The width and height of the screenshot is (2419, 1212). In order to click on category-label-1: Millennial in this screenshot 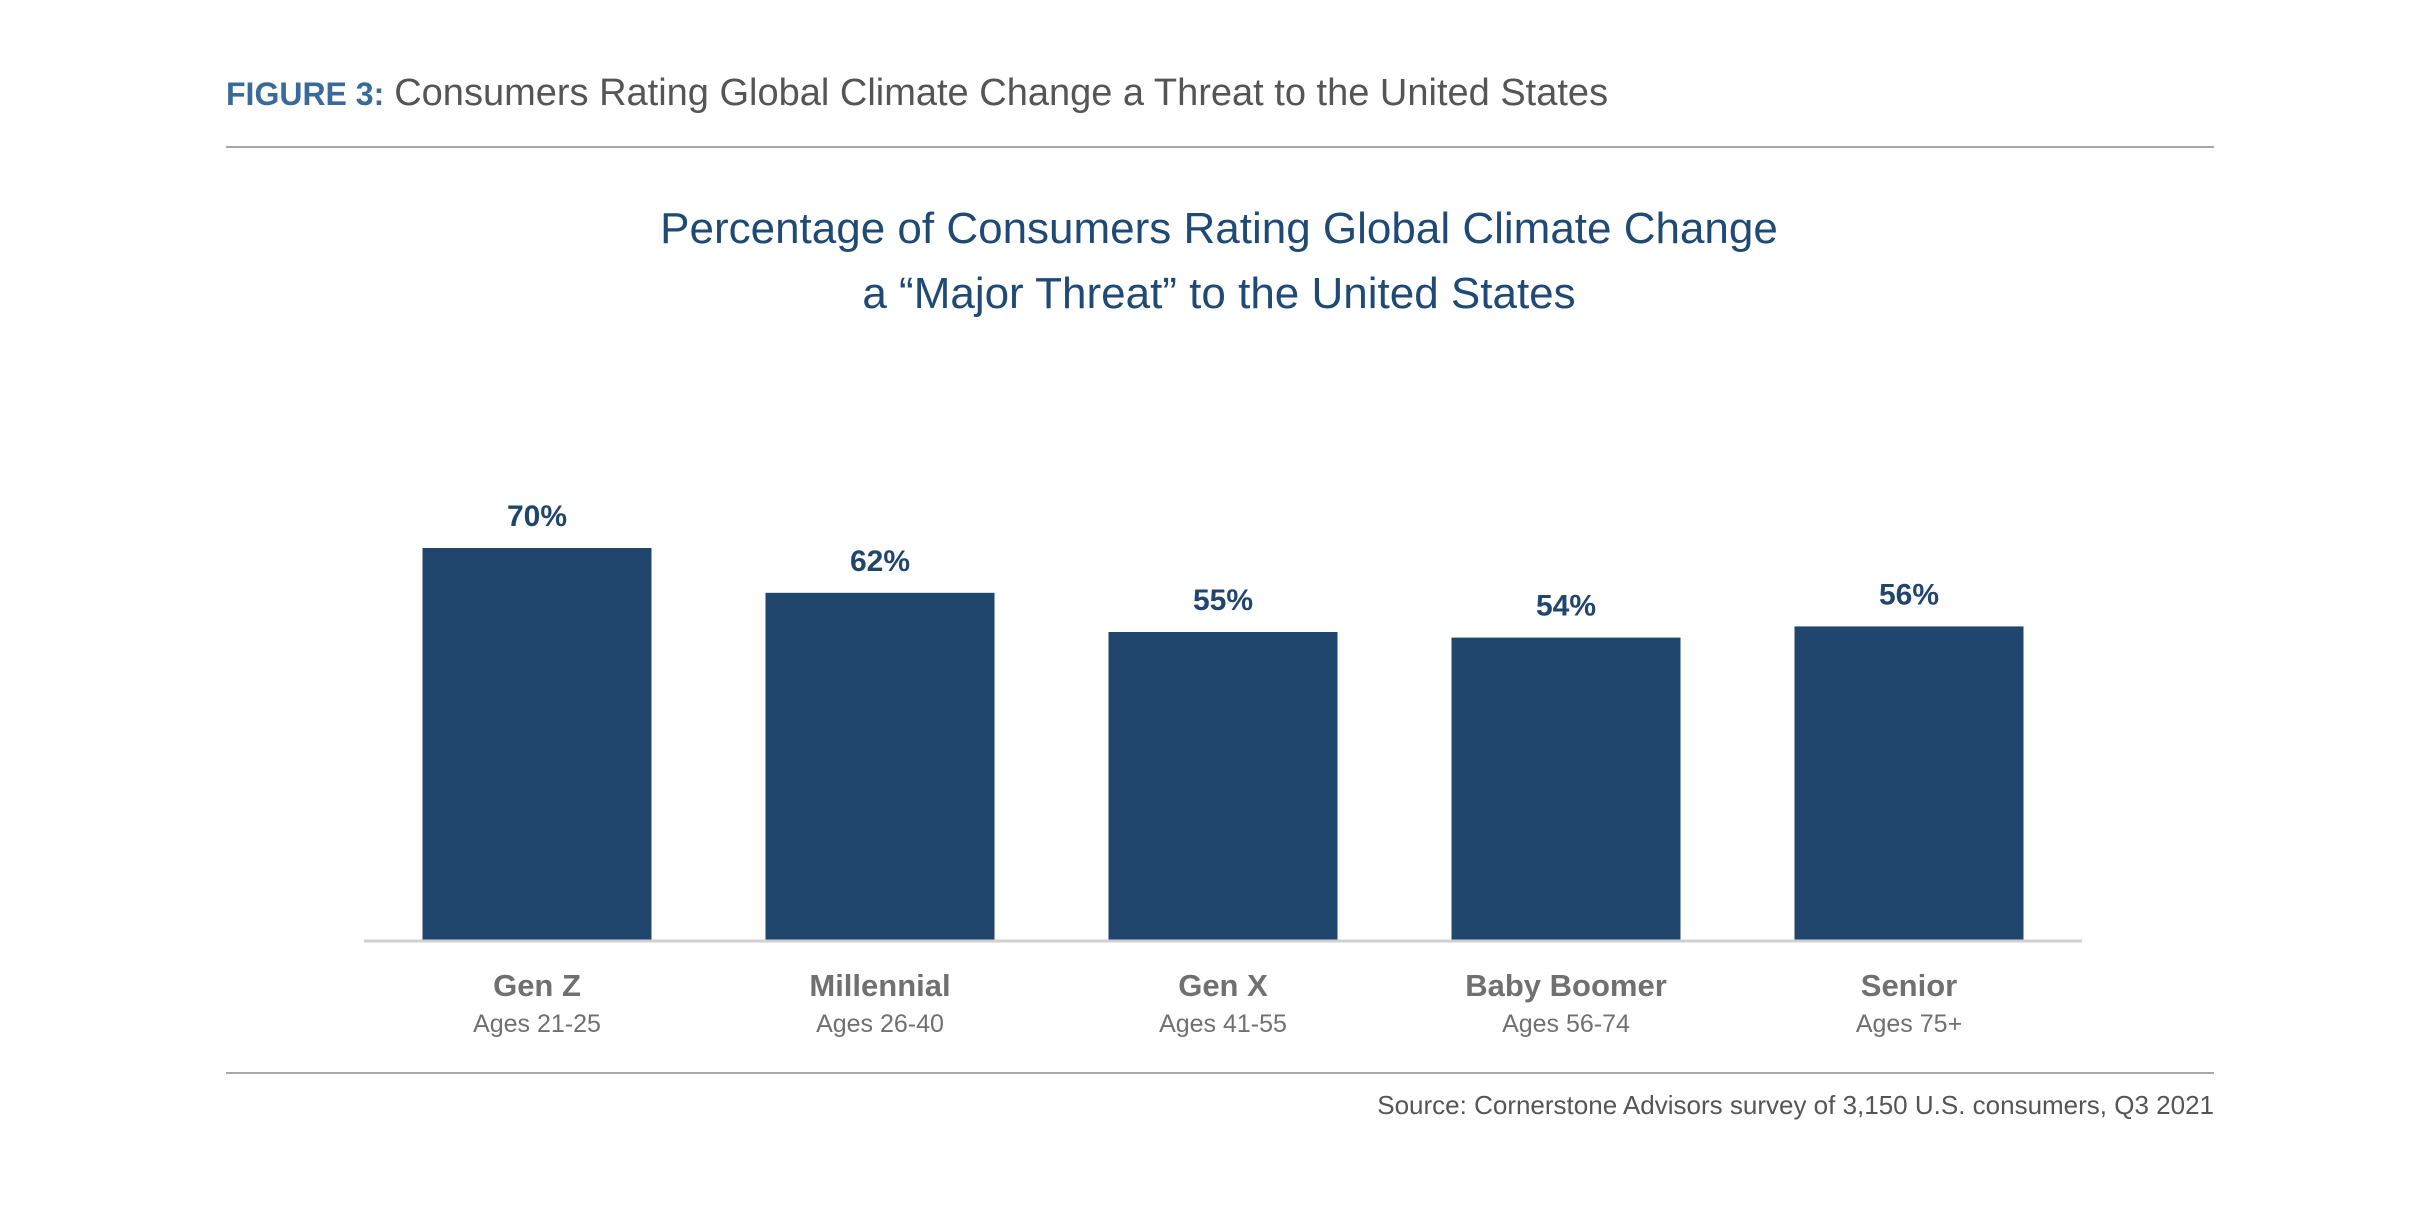, I will do `click(879, 985)`.